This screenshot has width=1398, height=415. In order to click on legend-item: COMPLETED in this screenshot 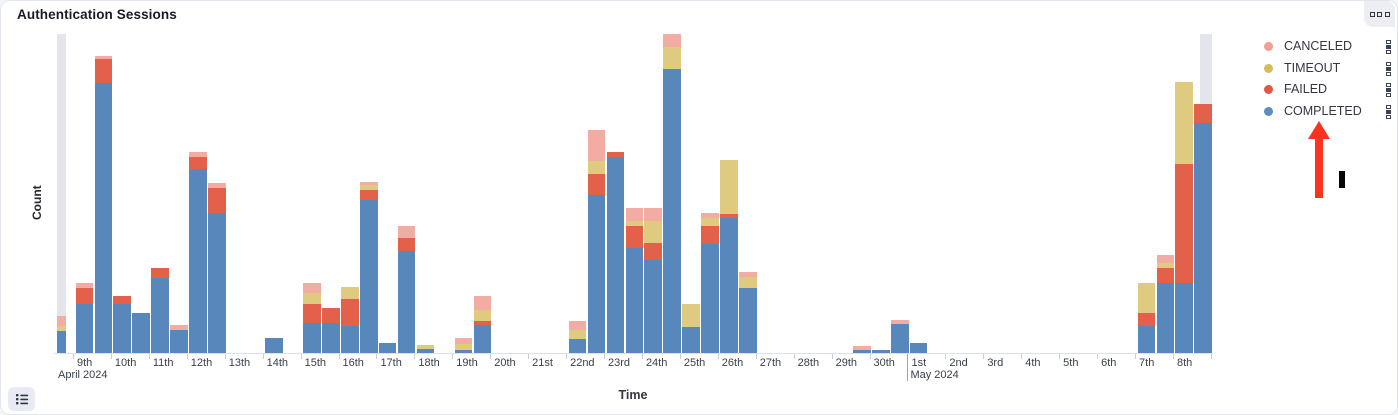, I will do `click(1327, 112)`.